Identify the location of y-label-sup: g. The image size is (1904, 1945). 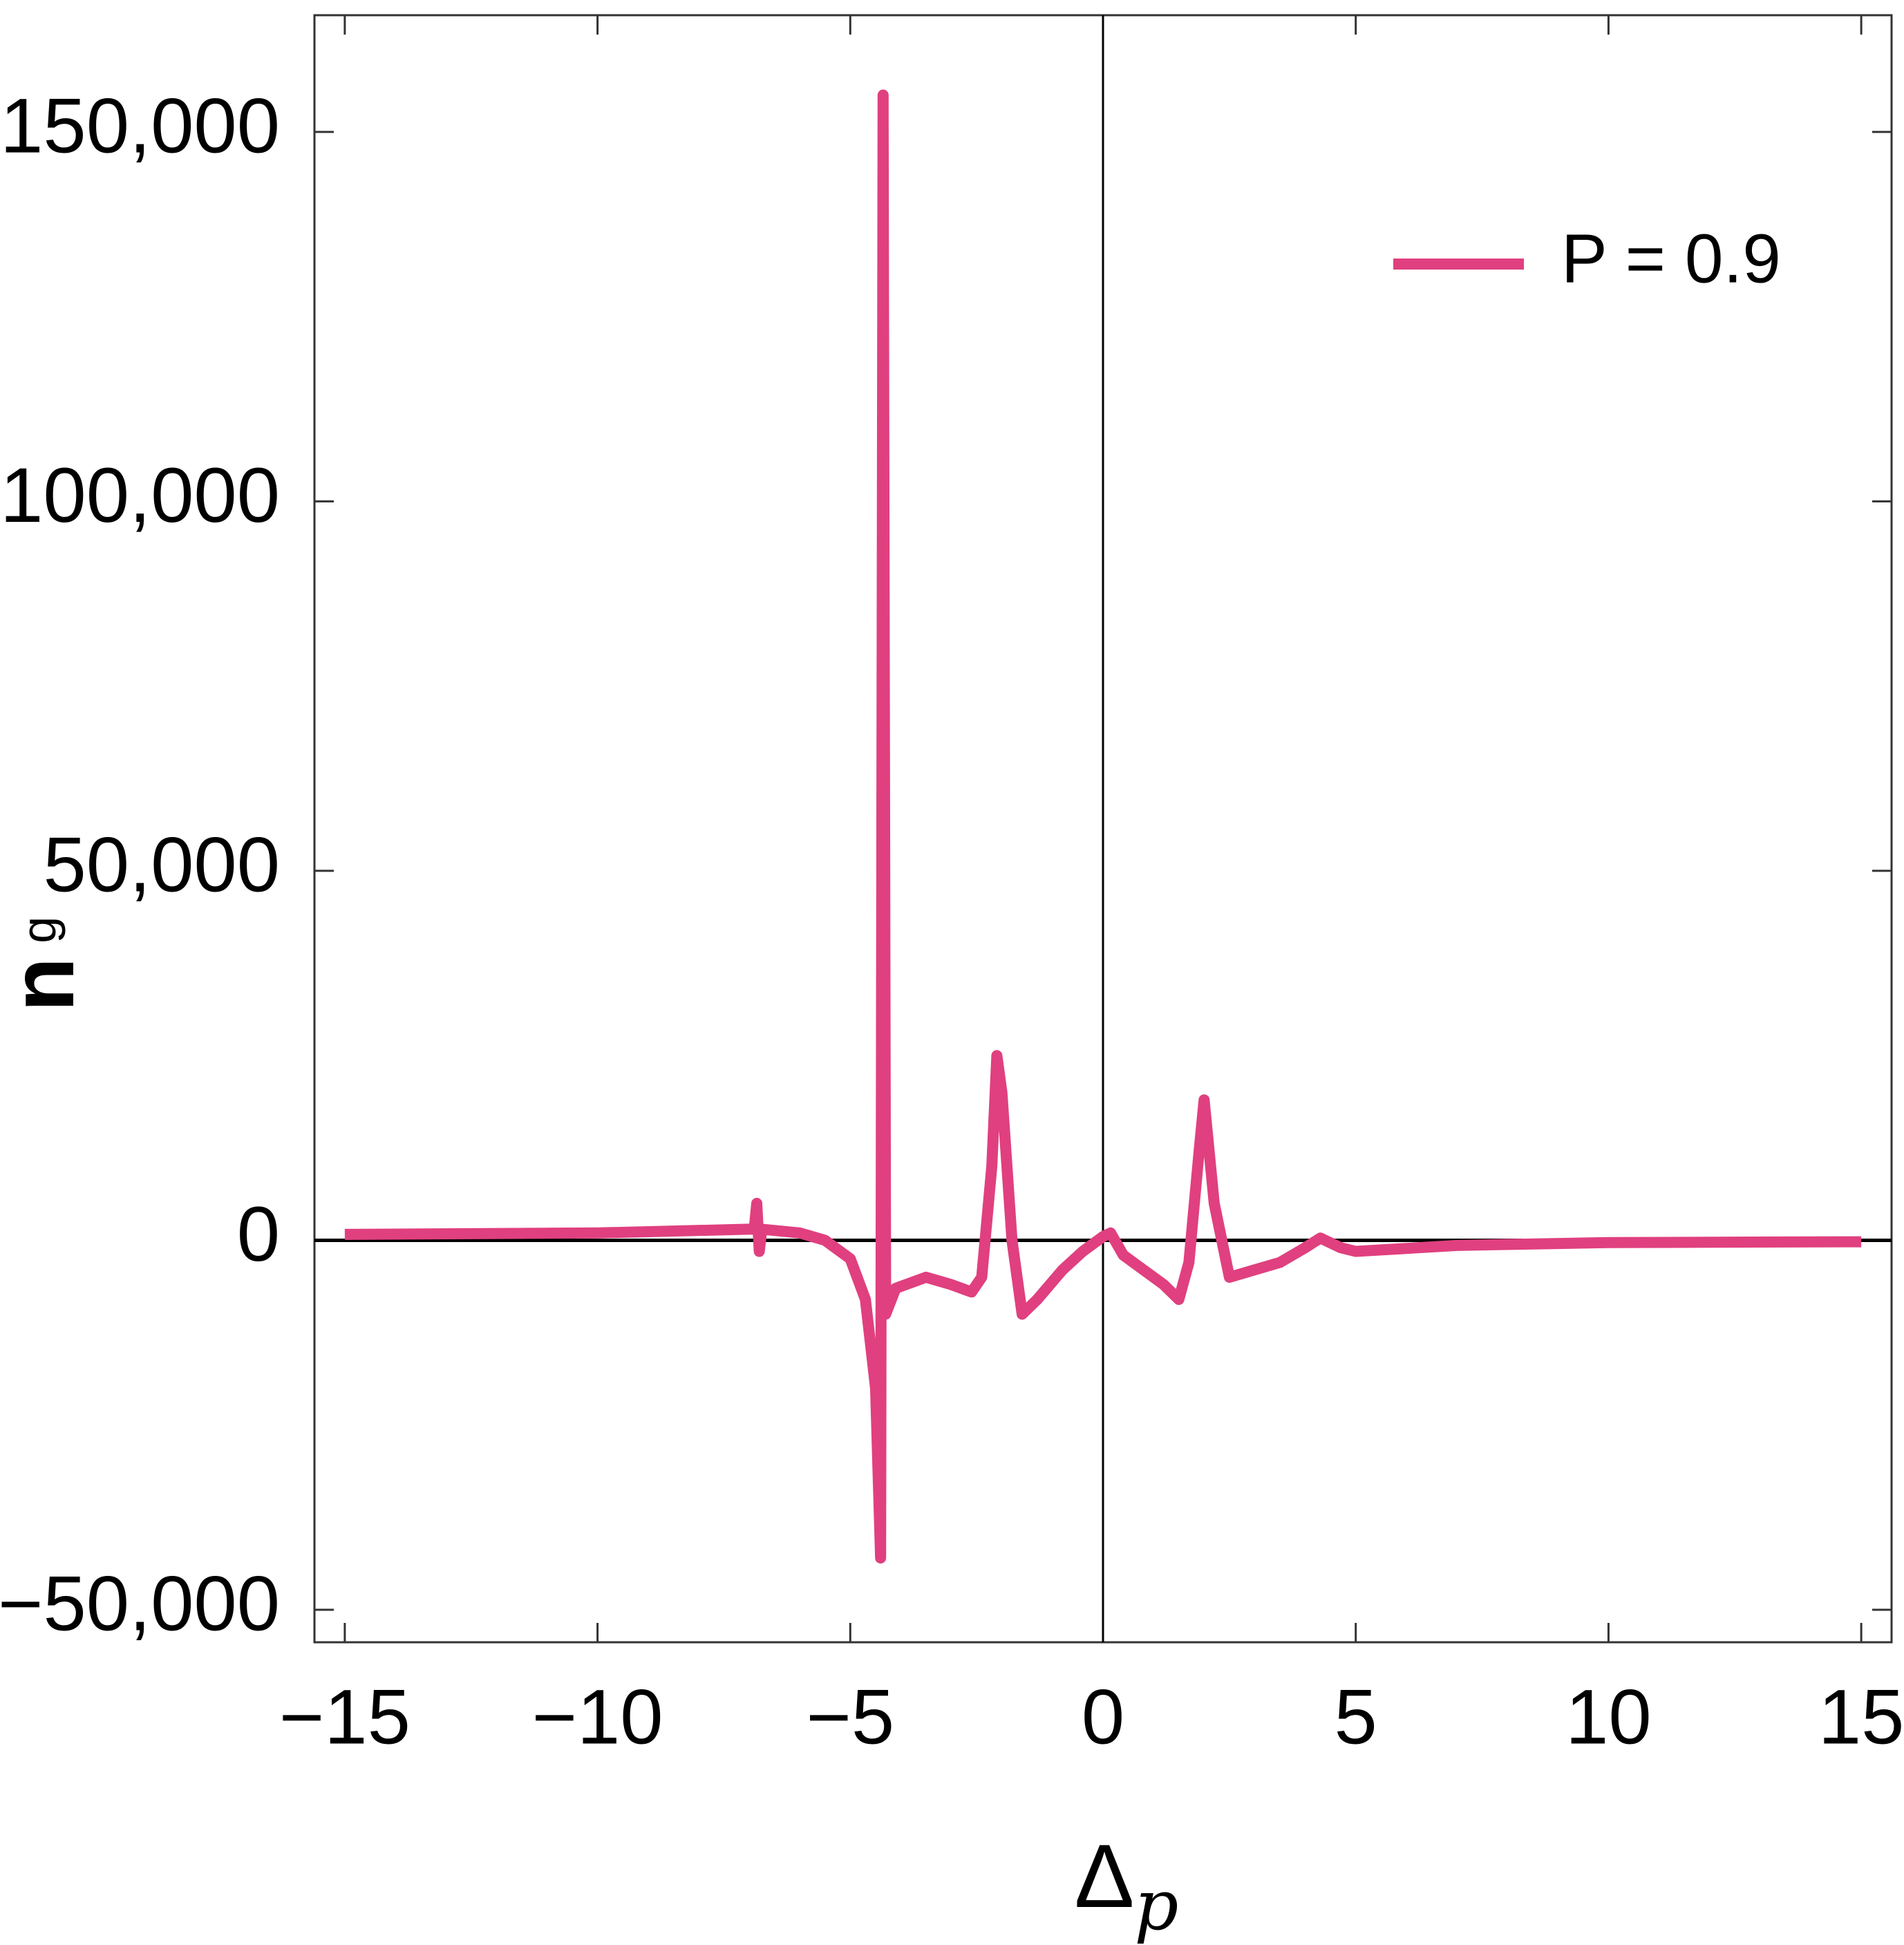
(39, 930).